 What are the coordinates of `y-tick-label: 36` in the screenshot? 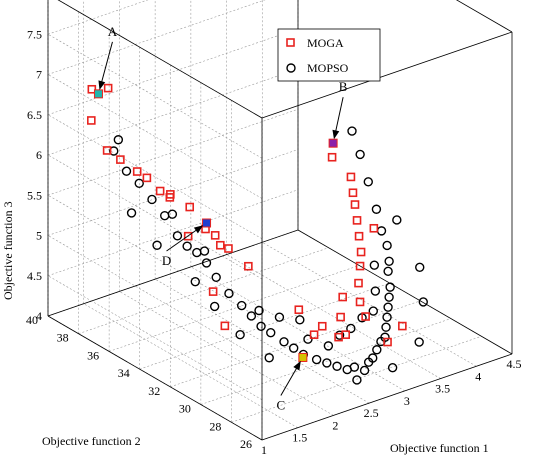 It's located at (93, 355).